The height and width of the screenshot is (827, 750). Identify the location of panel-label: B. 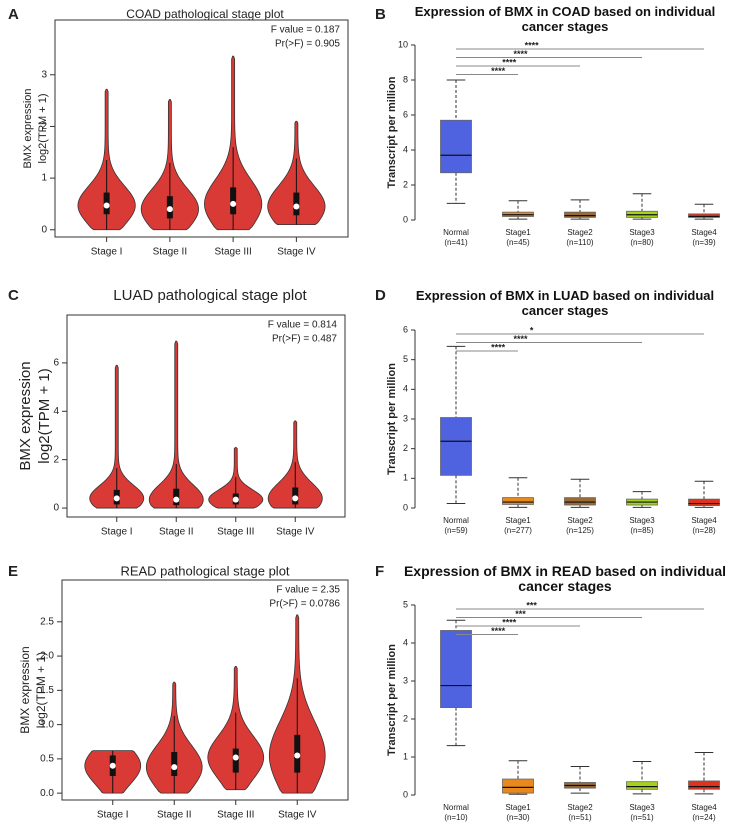
(380, 14).